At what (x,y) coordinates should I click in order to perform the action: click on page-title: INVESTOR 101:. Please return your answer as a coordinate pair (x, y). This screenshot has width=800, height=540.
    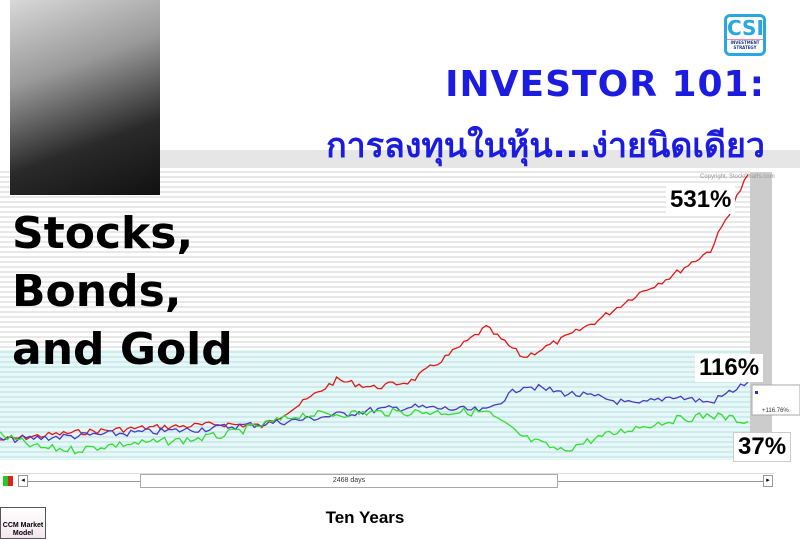
    Looking at the image, I should click on (605, 84).